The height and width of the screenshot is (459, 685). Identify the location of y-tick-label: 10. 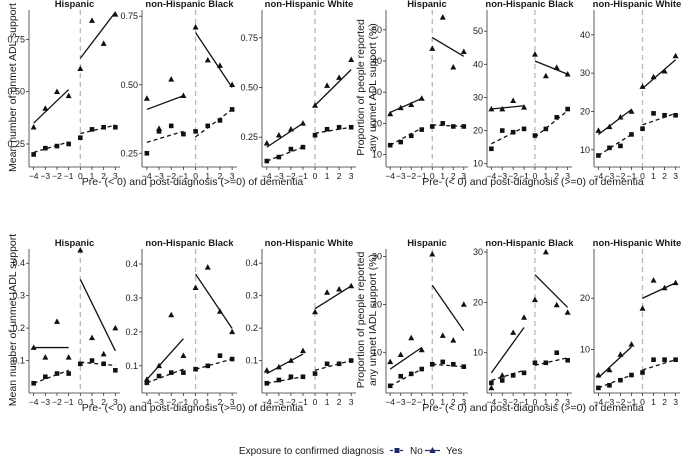
(377, 352).